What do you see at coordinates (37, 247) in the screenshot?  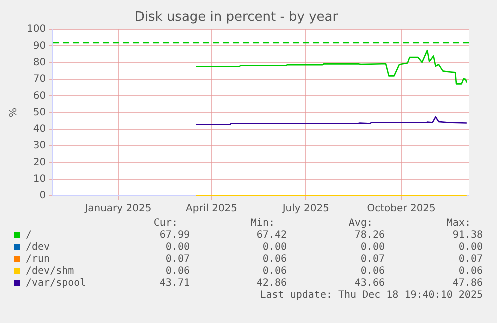 I see `legend-label: /dev` at bounding box center [37, 247].